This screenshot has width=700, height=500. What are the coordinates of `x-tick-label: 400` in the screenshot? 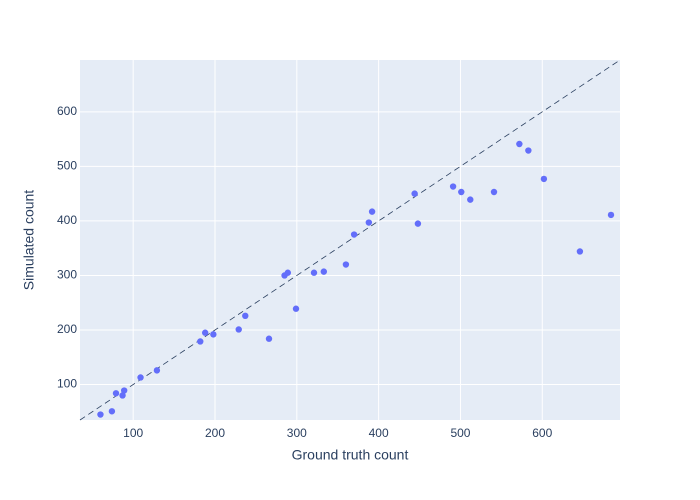 It's located at (379, 433).